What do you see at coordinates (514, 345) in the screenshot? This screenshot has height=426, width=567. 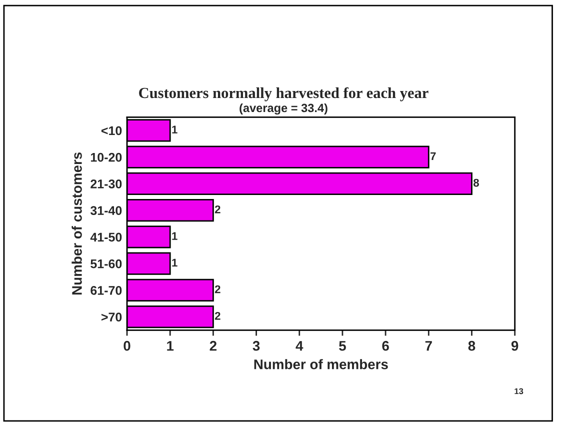 I see `x-tick-label: 9` at bounding box center [514, 345].